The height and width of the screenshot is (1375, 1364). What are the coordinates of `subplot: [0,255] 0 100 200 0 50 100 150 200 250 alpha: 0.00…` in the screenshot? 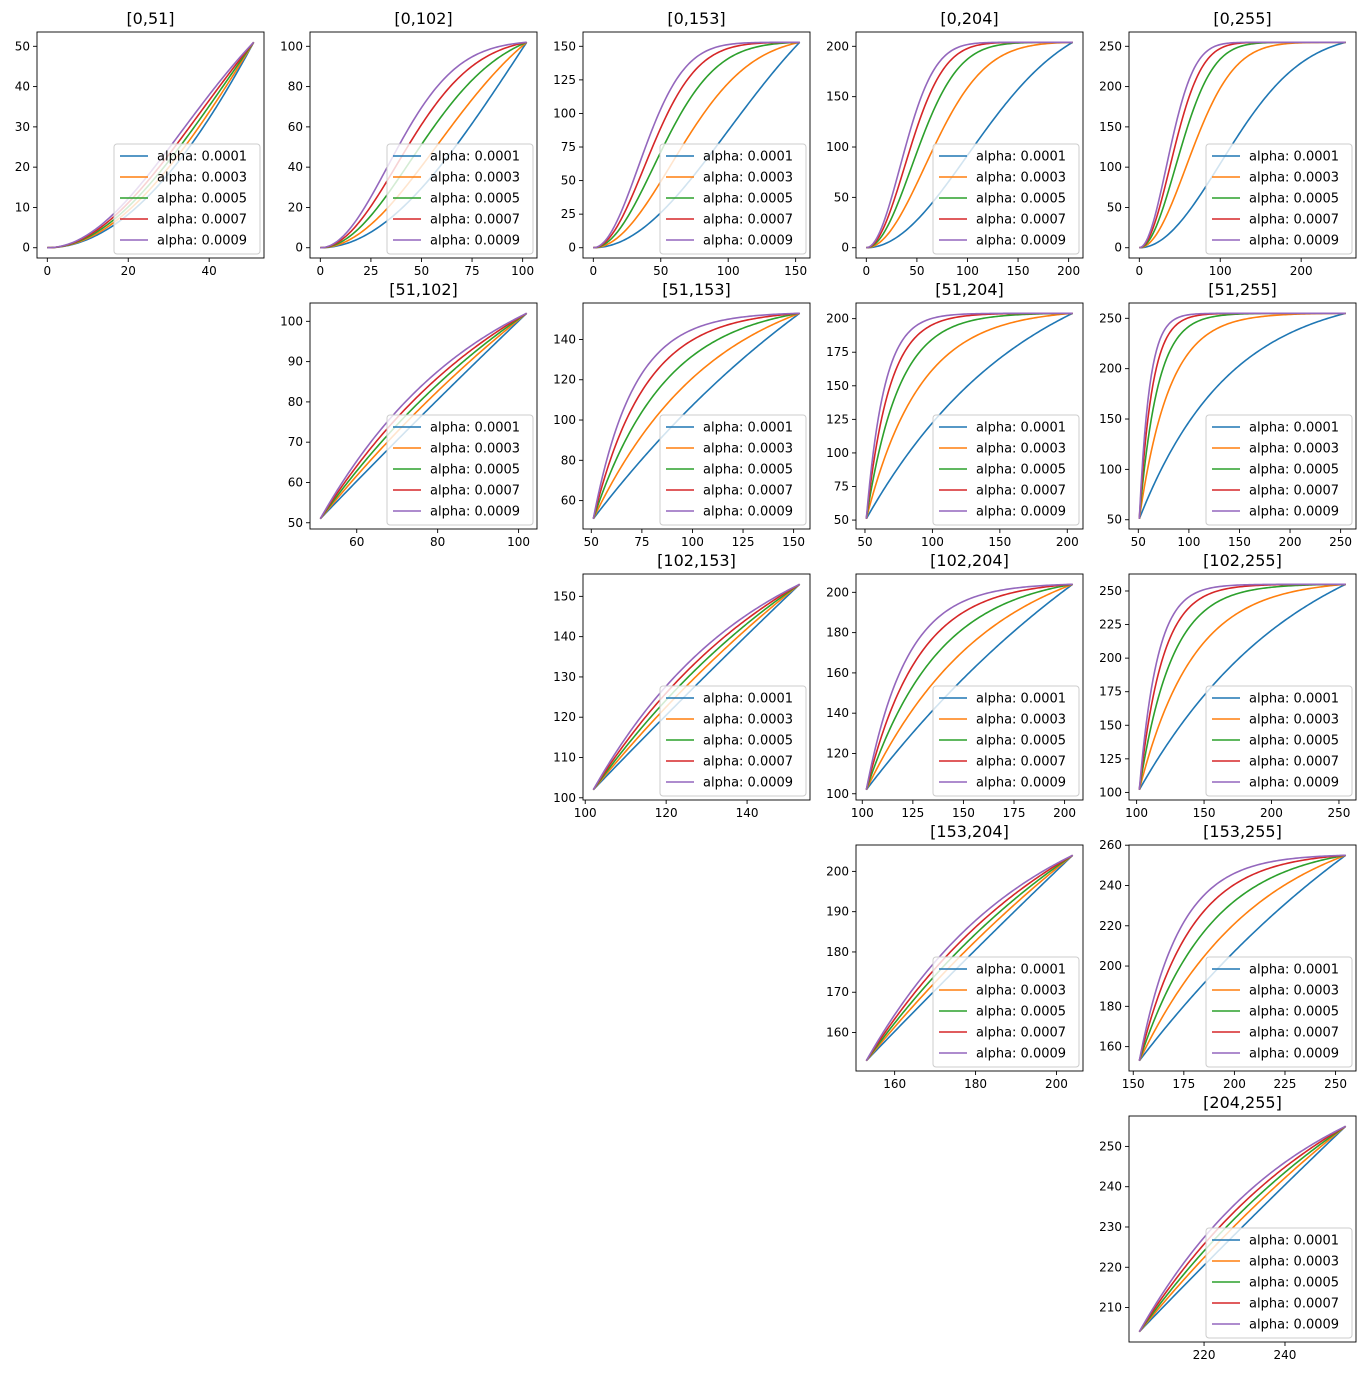 It's located at (1228, 143).